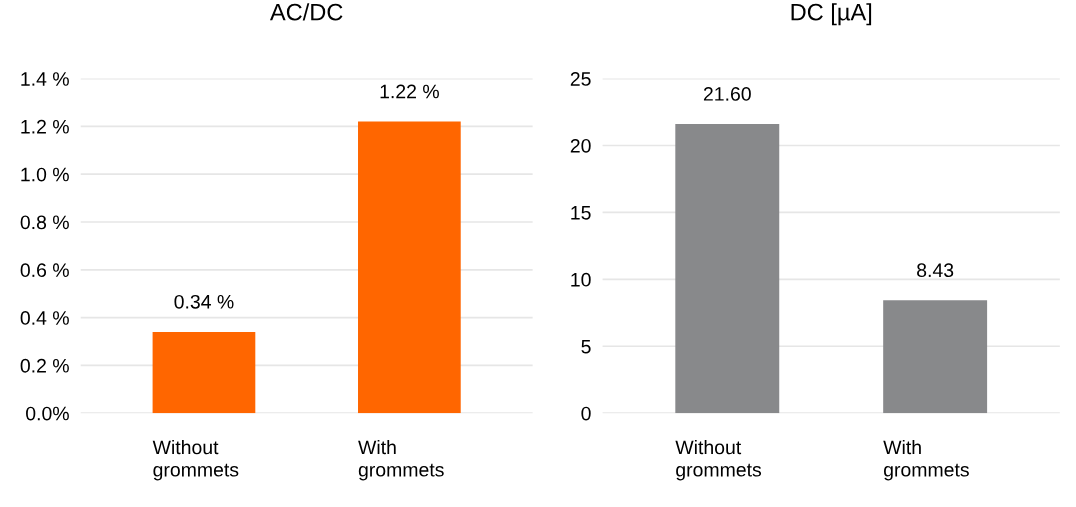 The width and height of the screenshot is (1076, 507). I want to click on y-tick-label: 0.0%, so click(47, 413).